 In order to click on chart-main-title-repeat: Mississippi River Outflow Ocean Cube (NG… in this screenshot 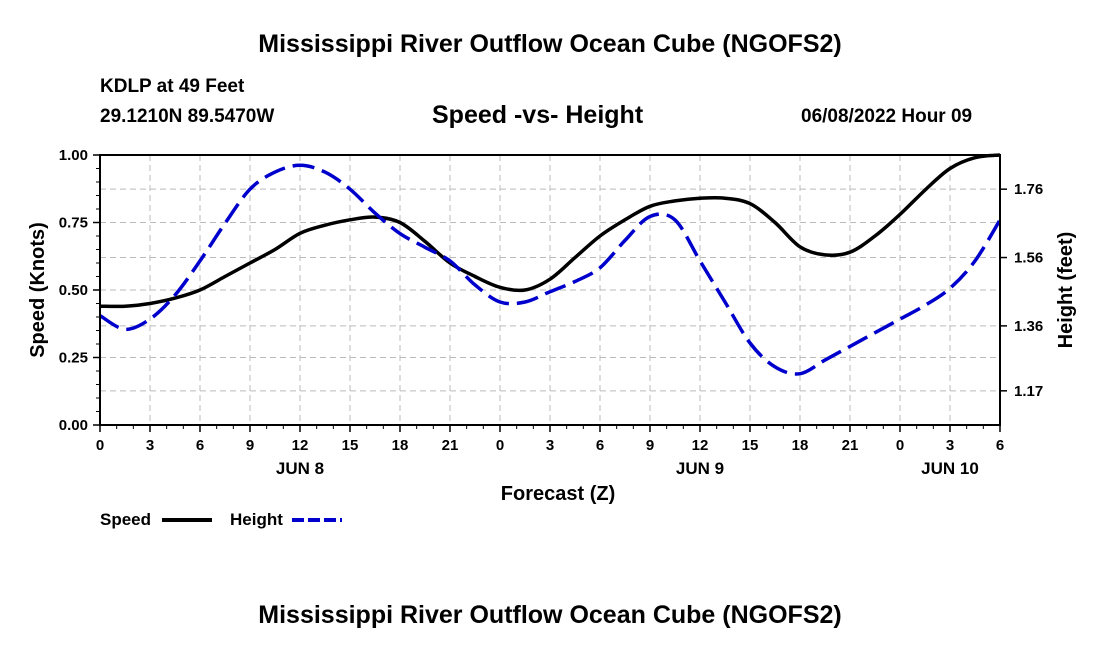, I will do `click(550, 615)`.